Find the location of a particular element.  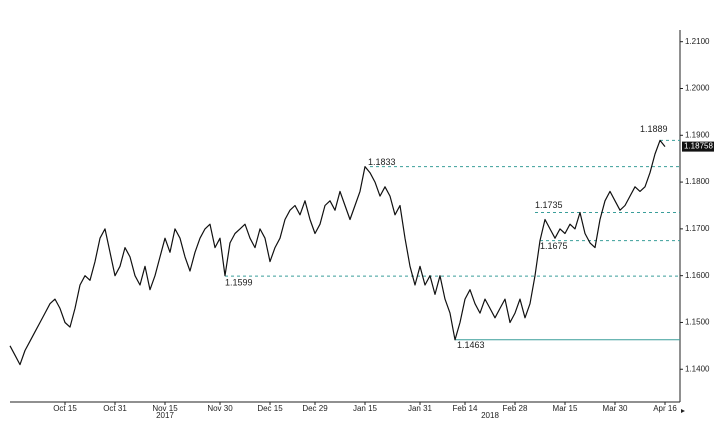

y-tick-label: 1.1500 is located at coordinates (697, 322).